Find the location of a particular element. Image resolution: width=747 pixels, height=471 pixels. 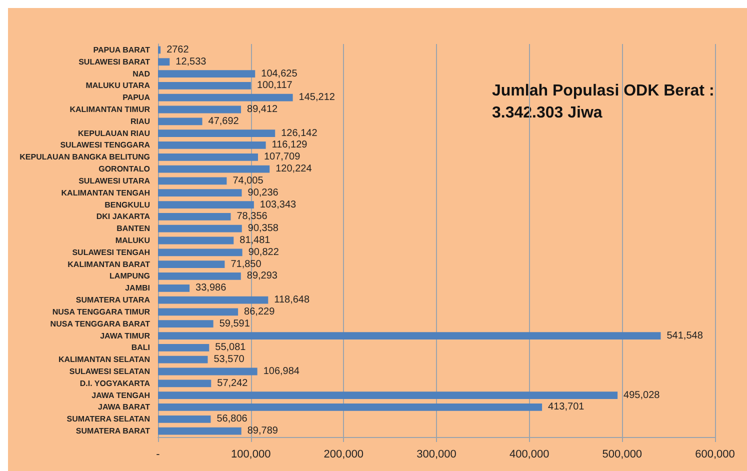

data-label: 55,081 is located at coordinates (230, 348).